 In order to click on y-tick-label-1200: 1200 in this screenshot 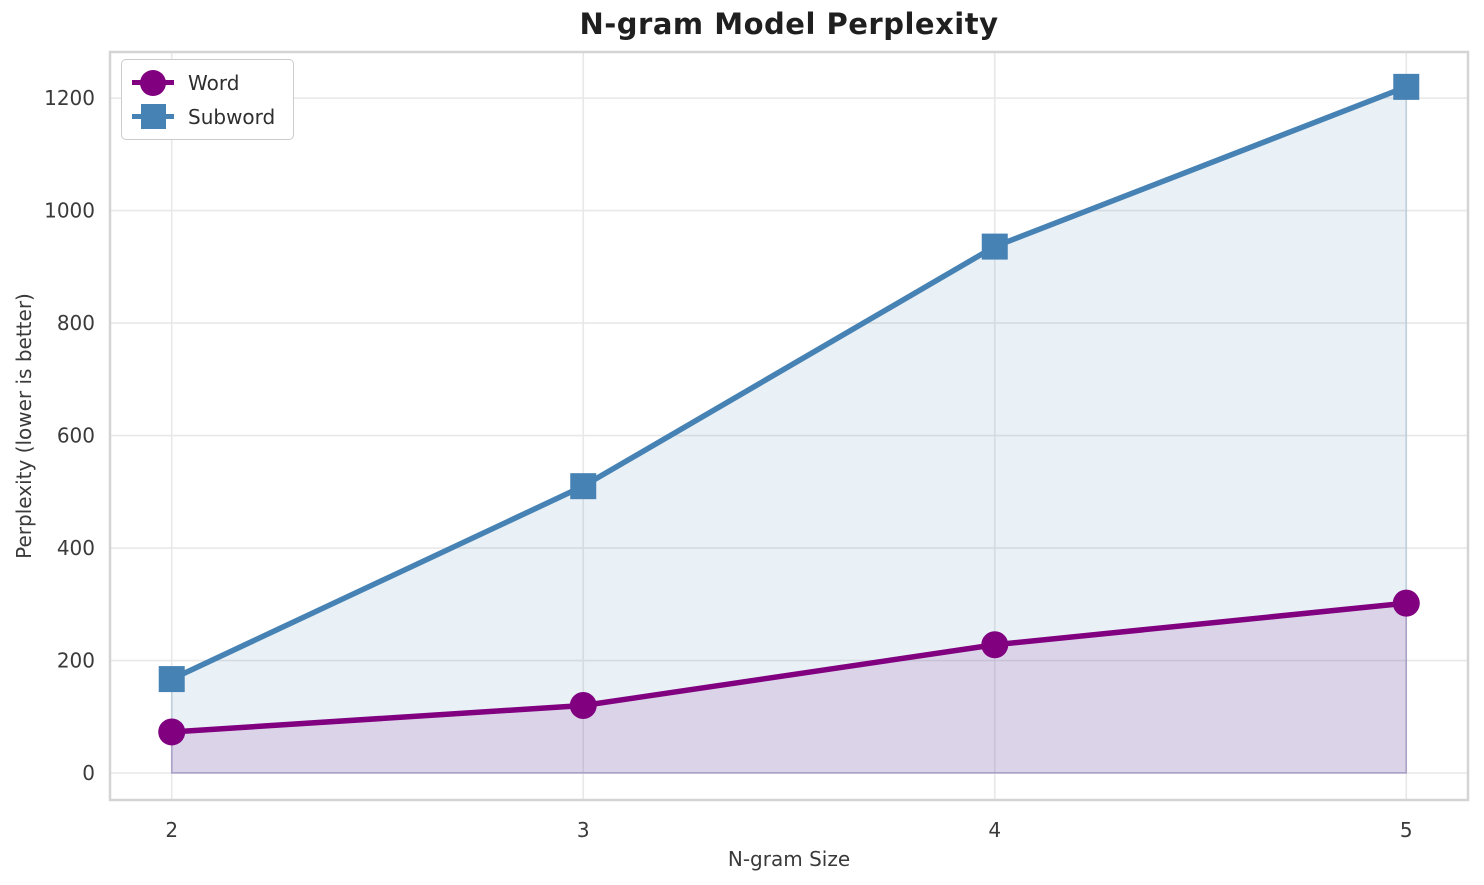, I will do `click(69, 98)`.